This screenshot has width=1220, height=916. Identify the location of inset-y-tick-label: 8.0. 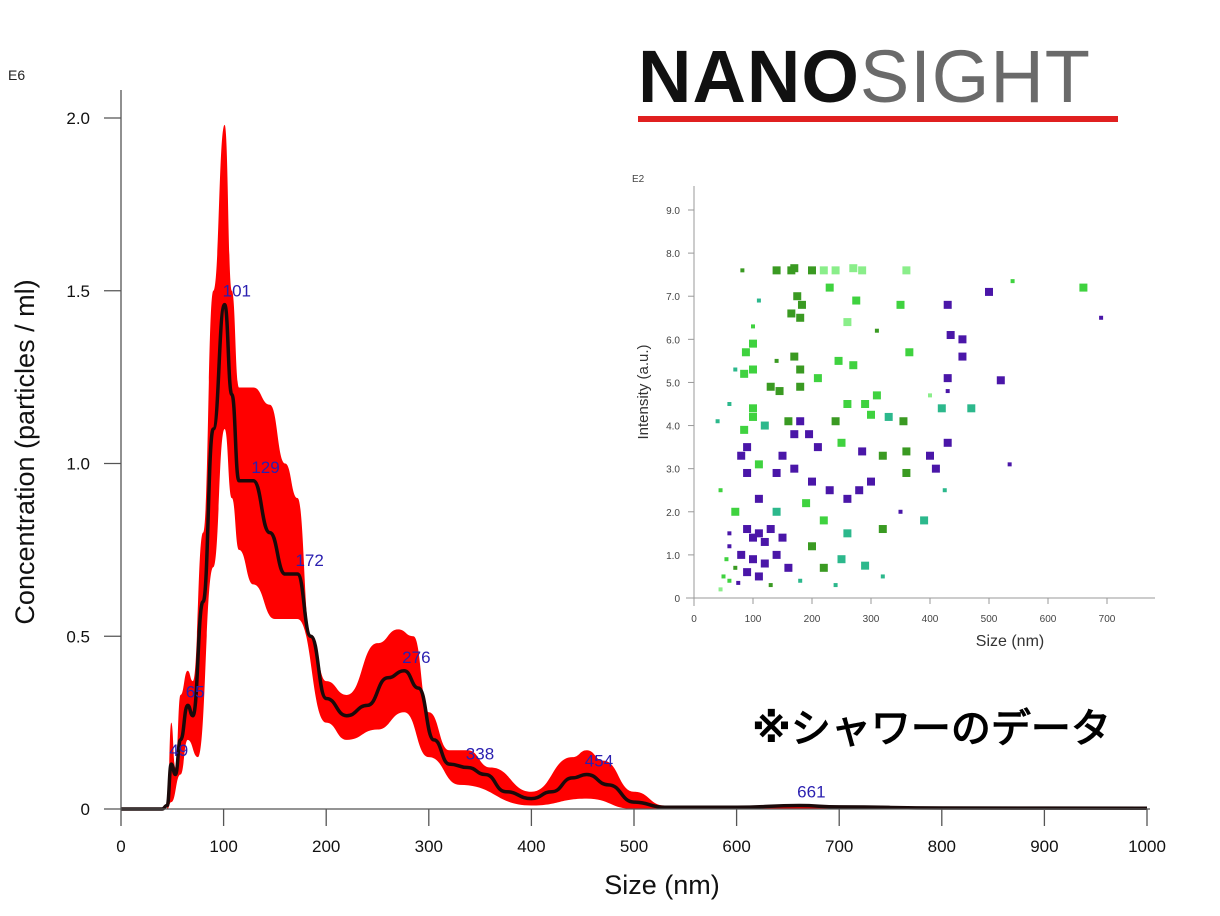
(673, 254).